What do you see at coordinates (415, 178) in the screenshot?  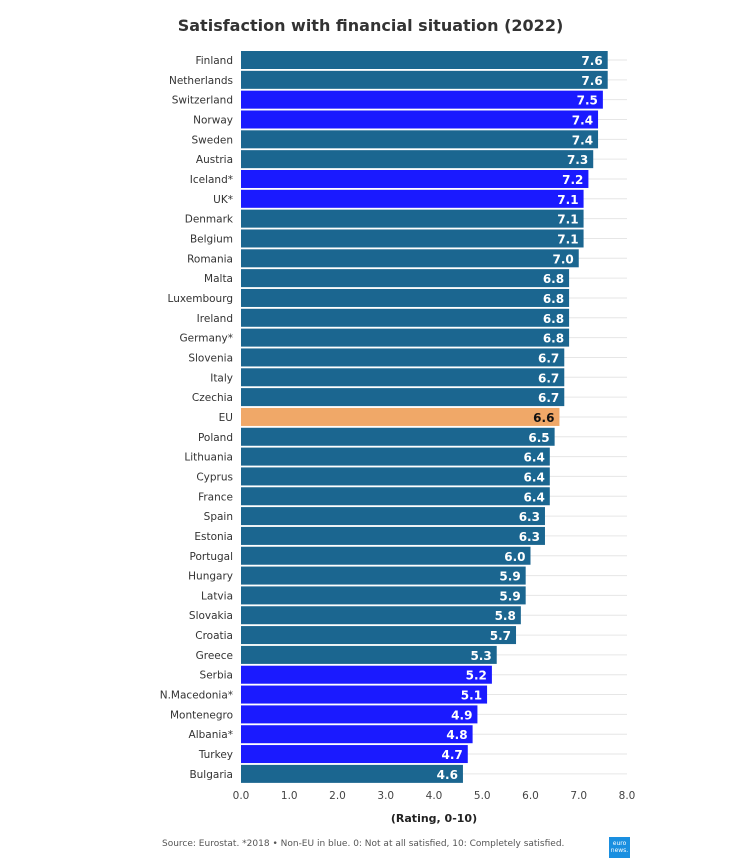 I see `bar-iceland` at bounding box center [415, 178].